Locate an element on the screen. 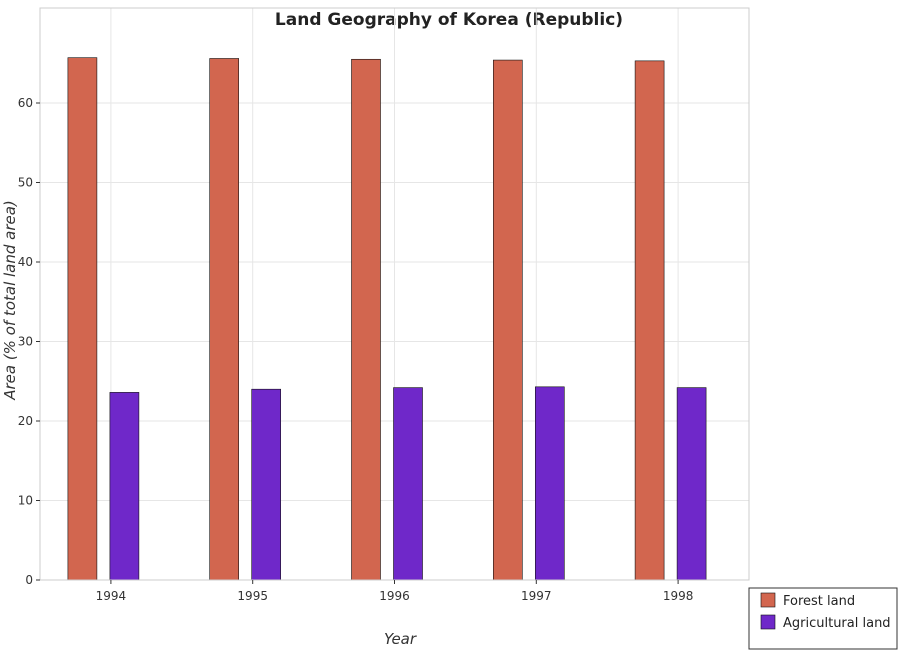 The width and height of the screenshot is (898, 650). y-tick-label: 40 is located at coordinates (25, 262).